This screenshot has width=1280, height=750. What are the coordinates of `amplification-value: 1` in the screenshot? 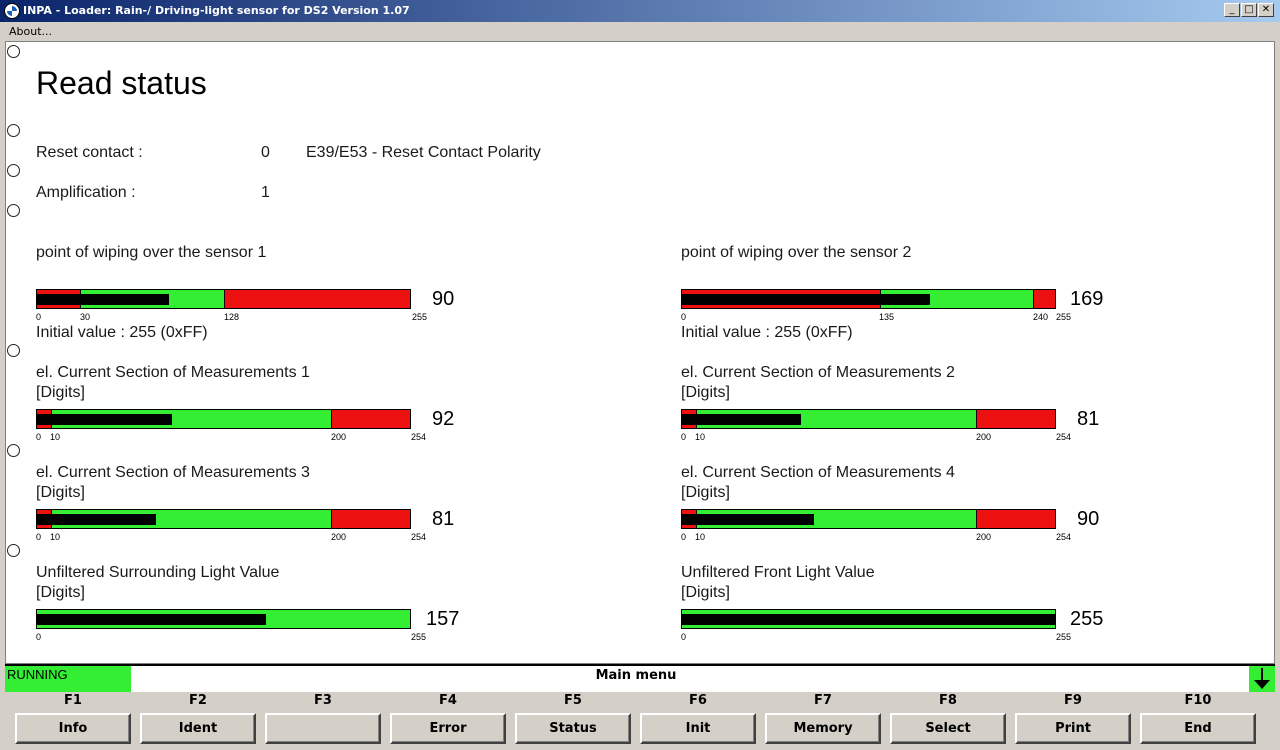 It's located at (265, 192).